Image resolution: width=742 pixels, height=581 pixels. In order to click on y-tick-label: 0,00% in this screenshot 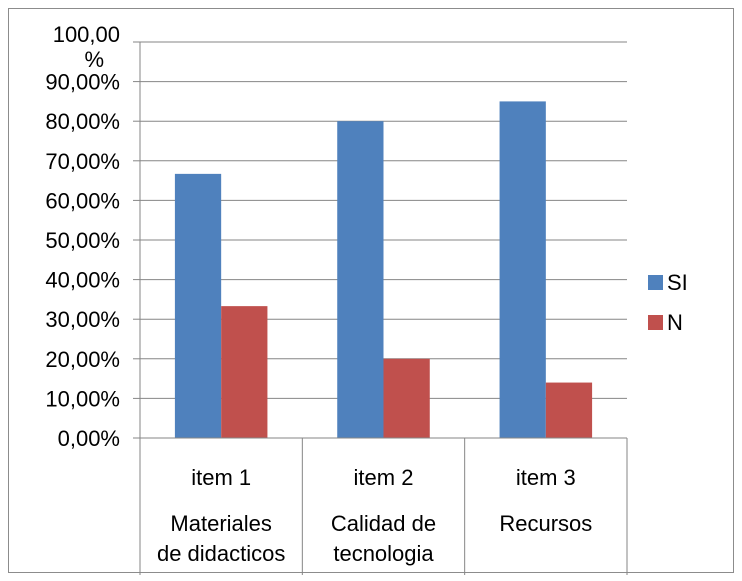, I will do `click(89, 438)`.